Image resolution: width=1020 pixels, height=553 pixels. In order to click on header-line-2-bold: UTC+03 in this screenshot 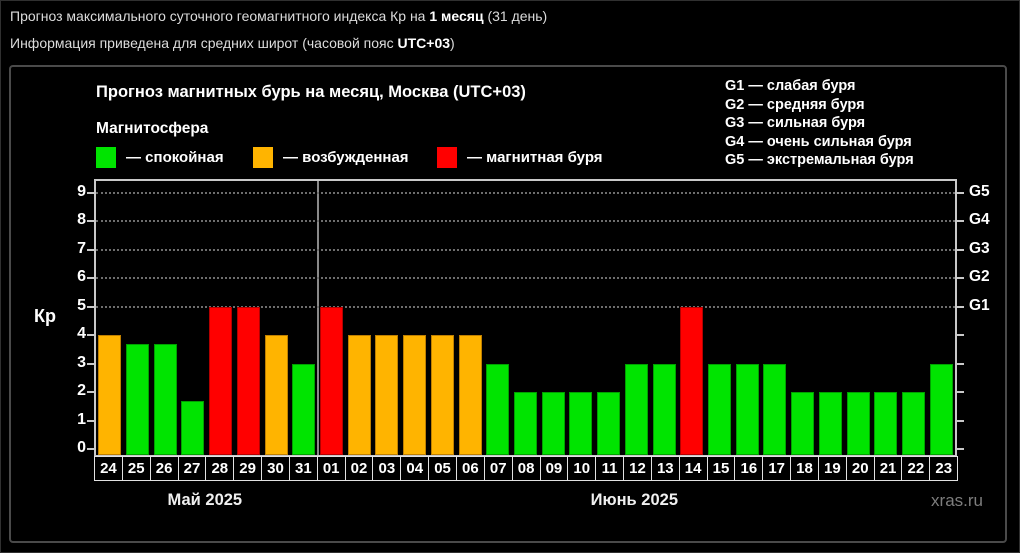, I will do `click(424, 43)`.